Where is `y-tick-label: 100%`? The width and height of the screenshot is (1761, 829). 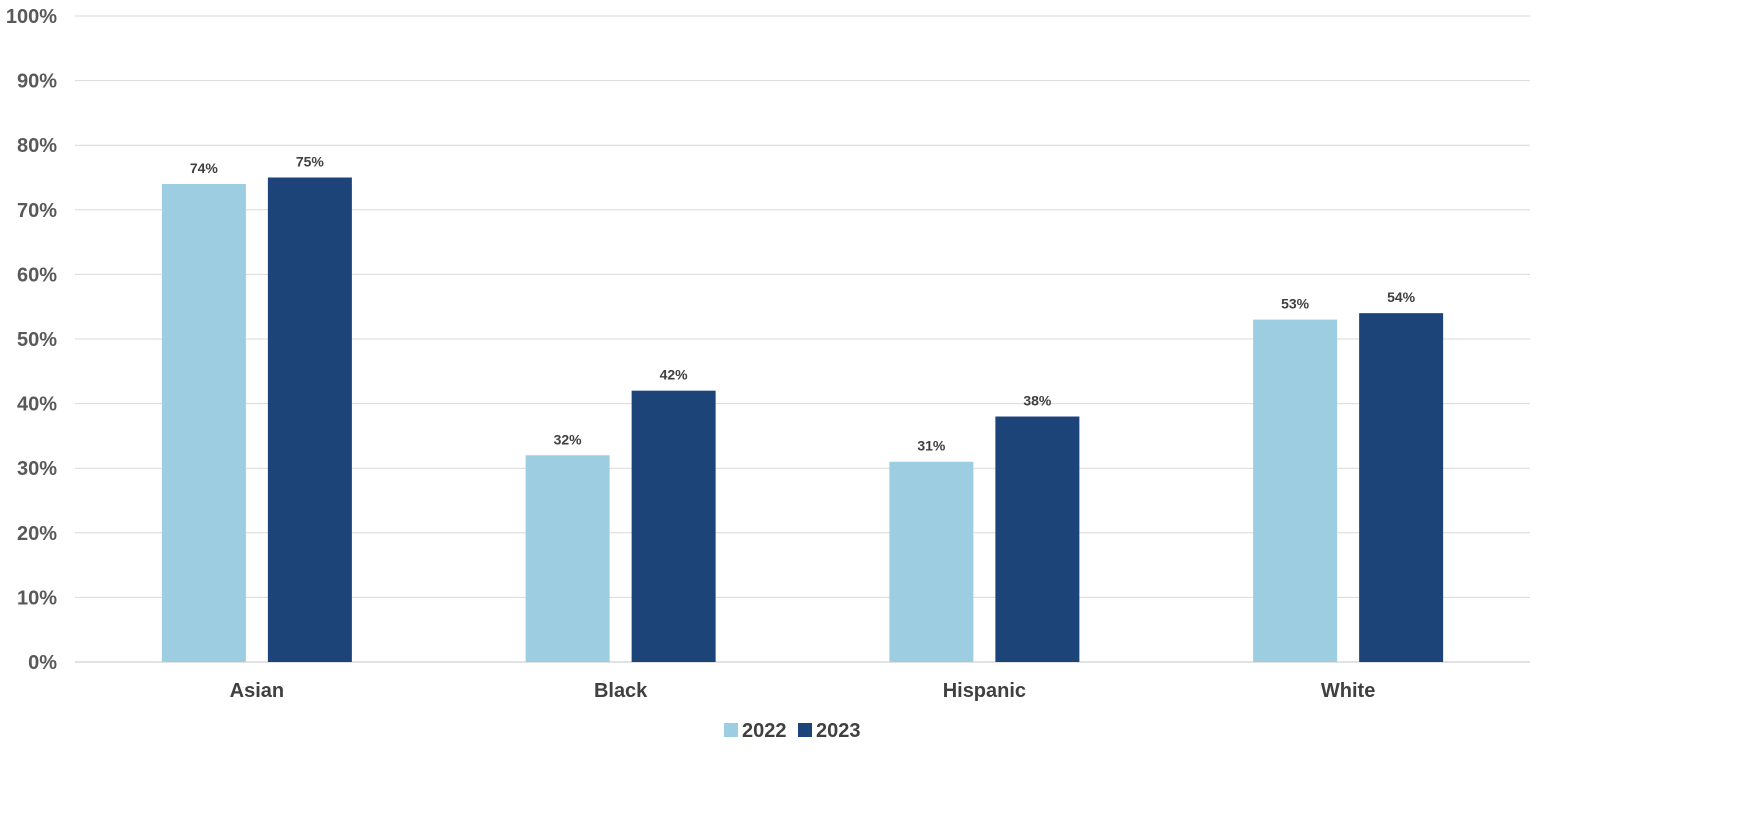
y-tick-label: 100% is located at coordinates (31, 17).